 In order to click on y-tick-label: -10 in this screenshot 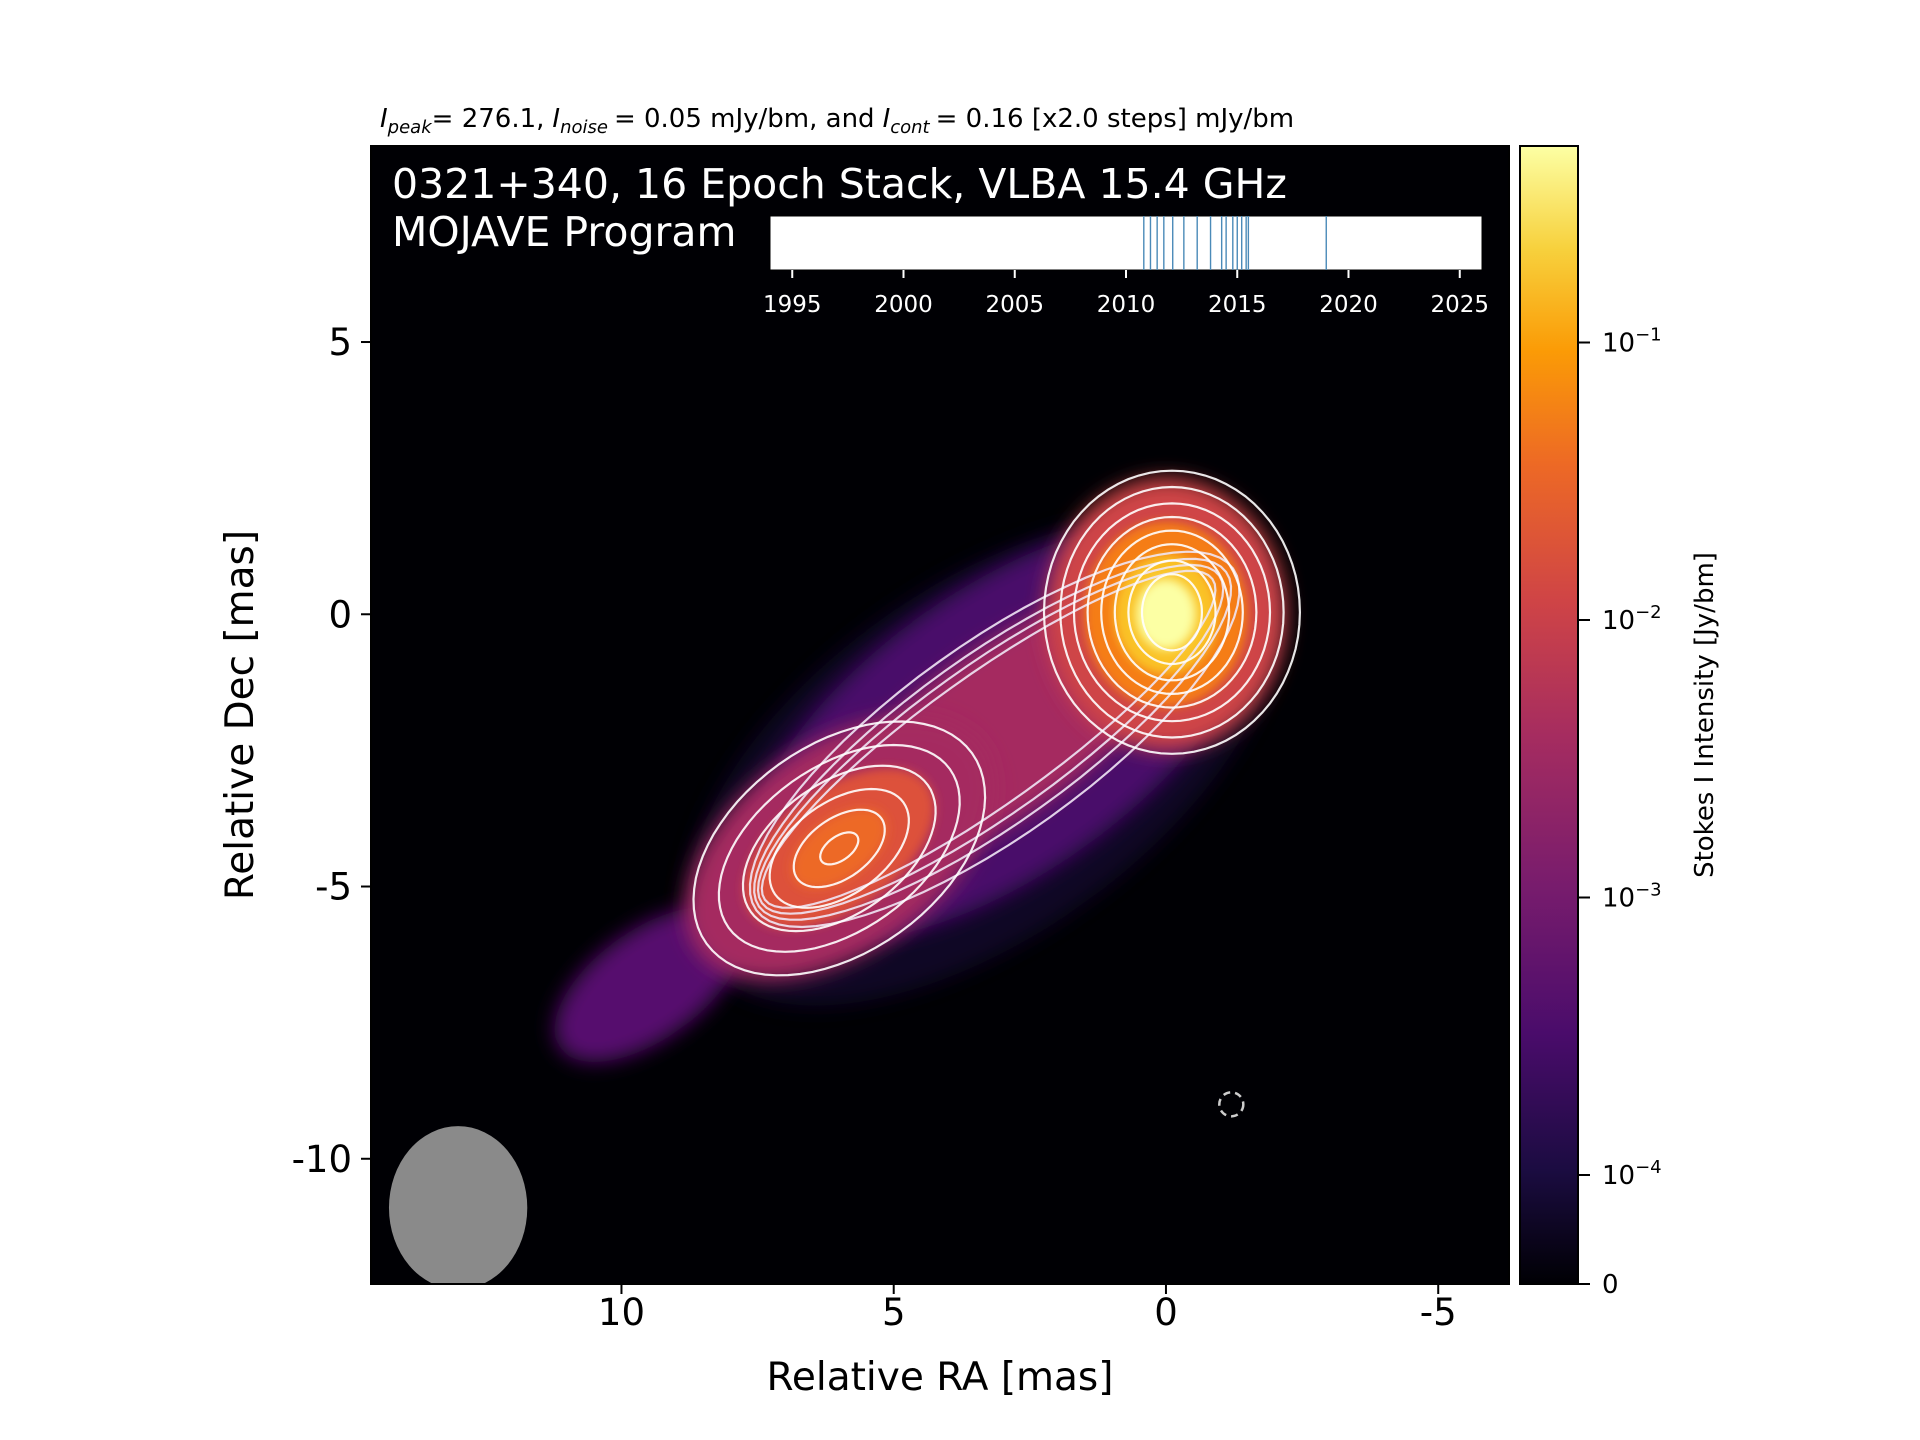, I will do `click(322, 1159)`.